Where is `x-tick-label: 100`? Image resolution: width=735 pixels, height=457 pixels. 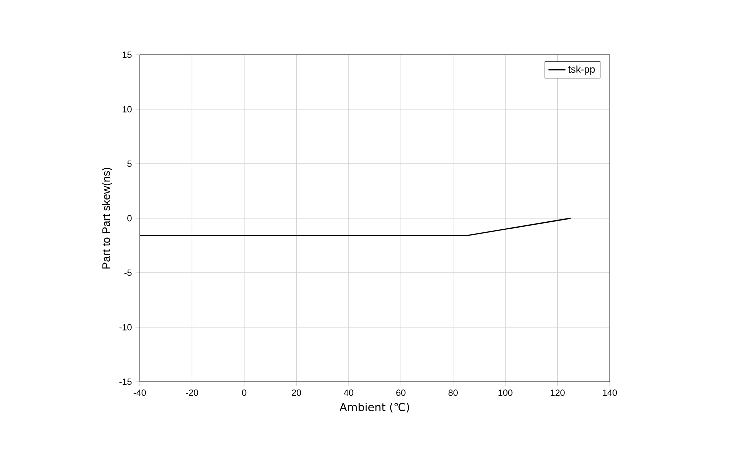
x-tick-label: 100 is located at coordinates (505, 393).